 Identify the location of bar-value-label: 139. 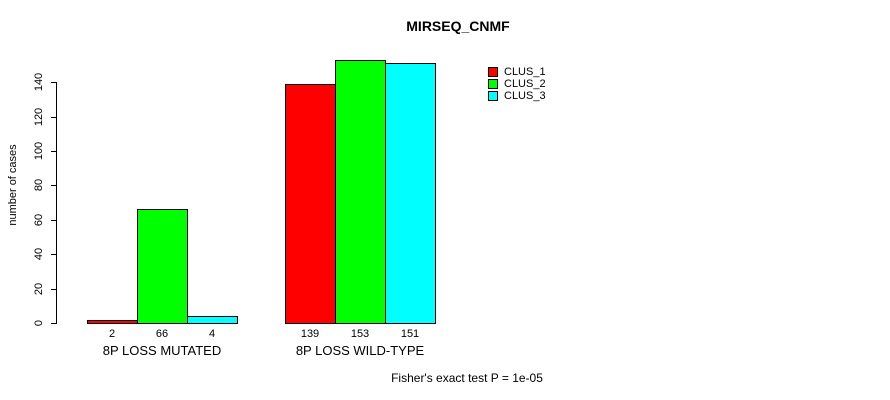
(310, 334).